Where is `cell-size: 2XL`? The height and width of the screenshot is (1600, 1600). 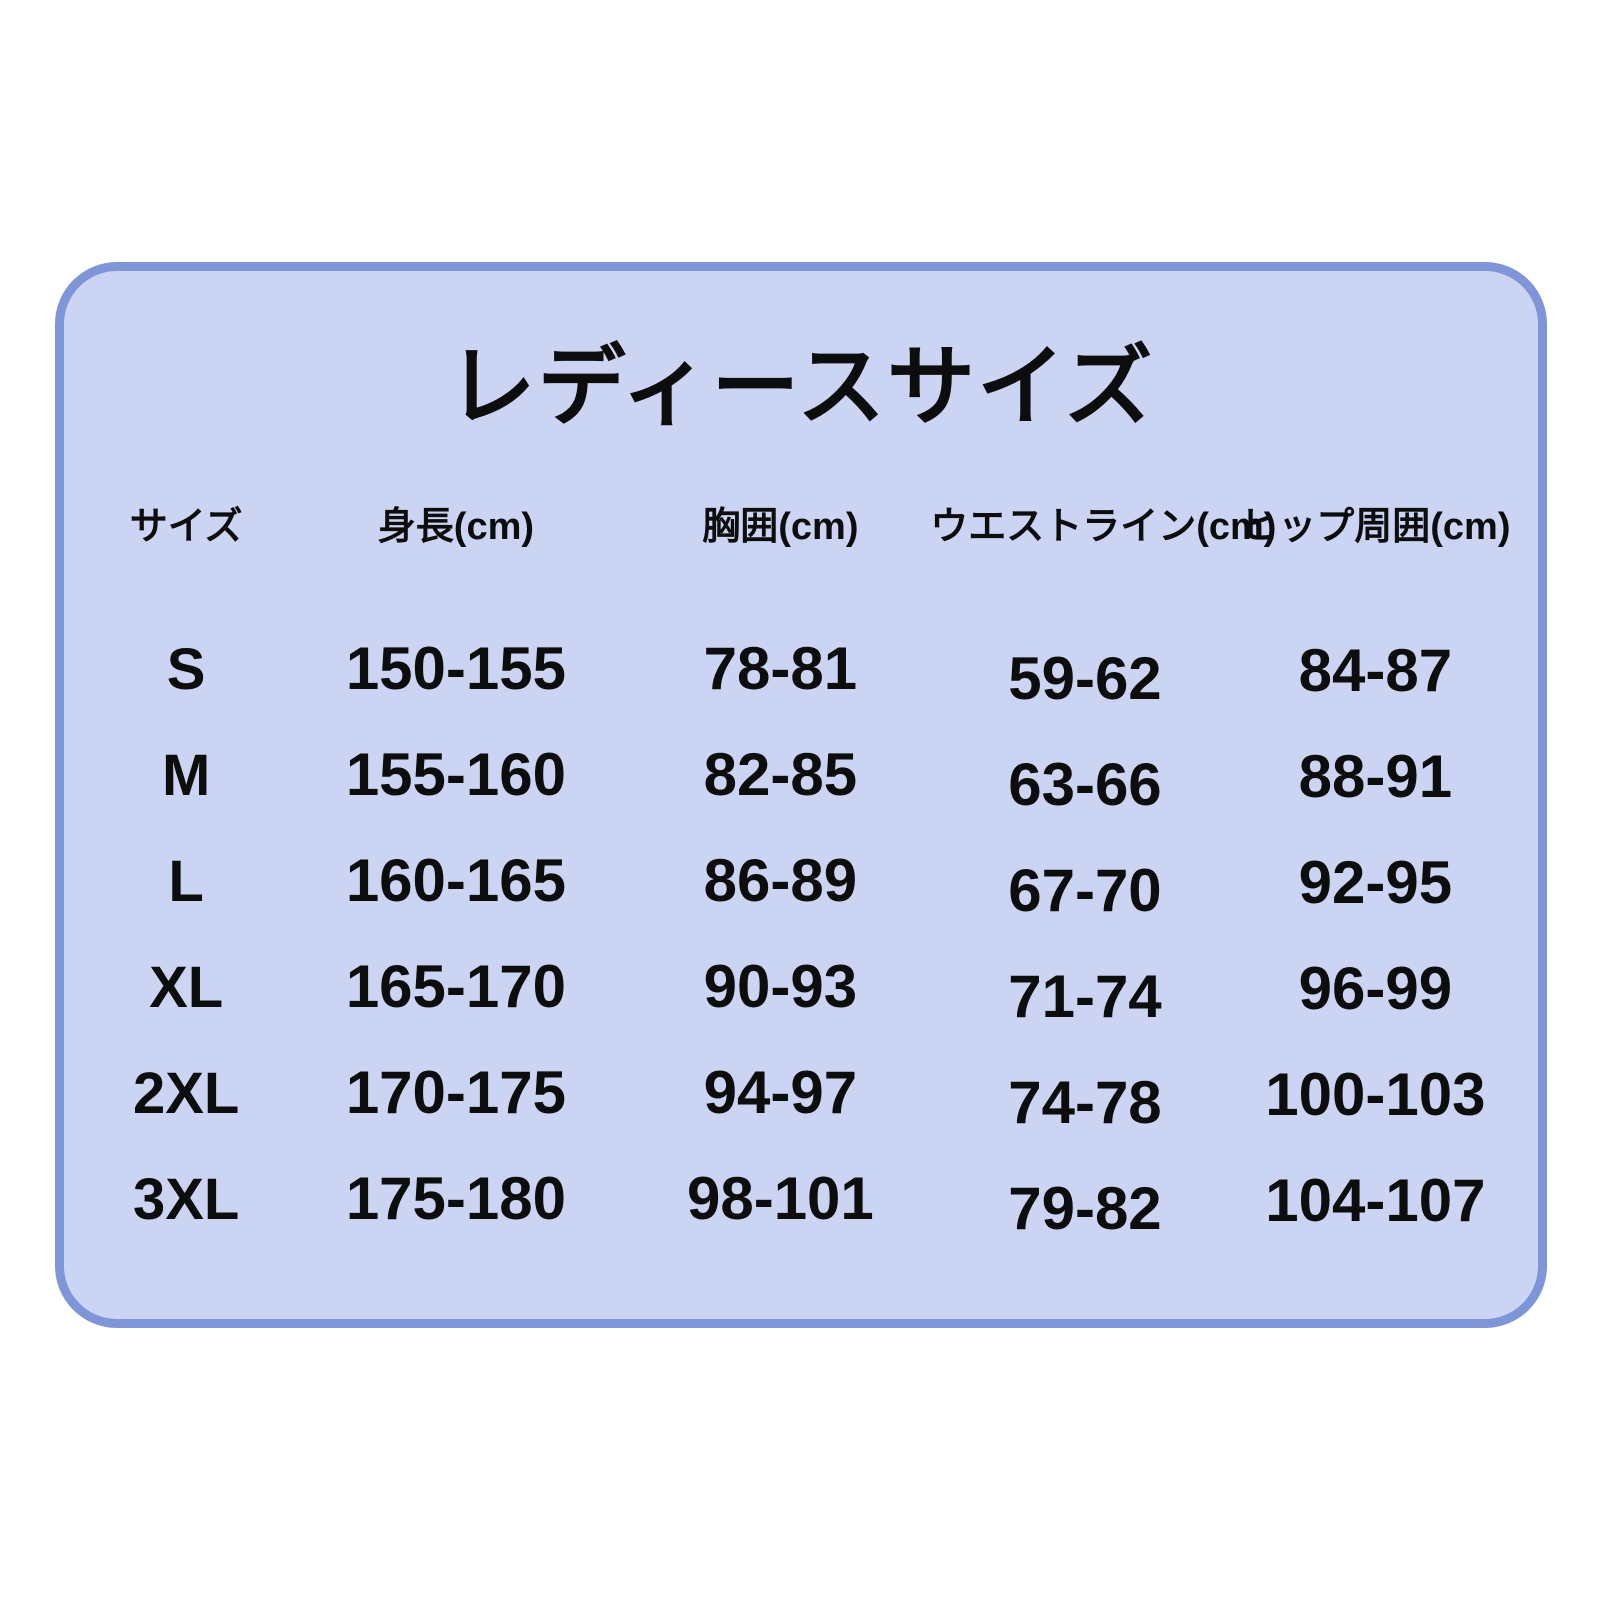
cell-size: 2XL is located at coordinates (186, 1094).